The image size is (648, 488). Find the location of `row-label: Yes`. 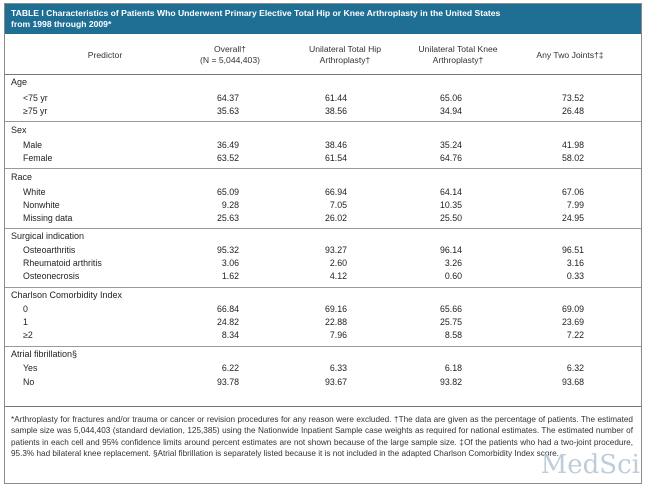

row-label: Yes is located at coordinates (30, 368).